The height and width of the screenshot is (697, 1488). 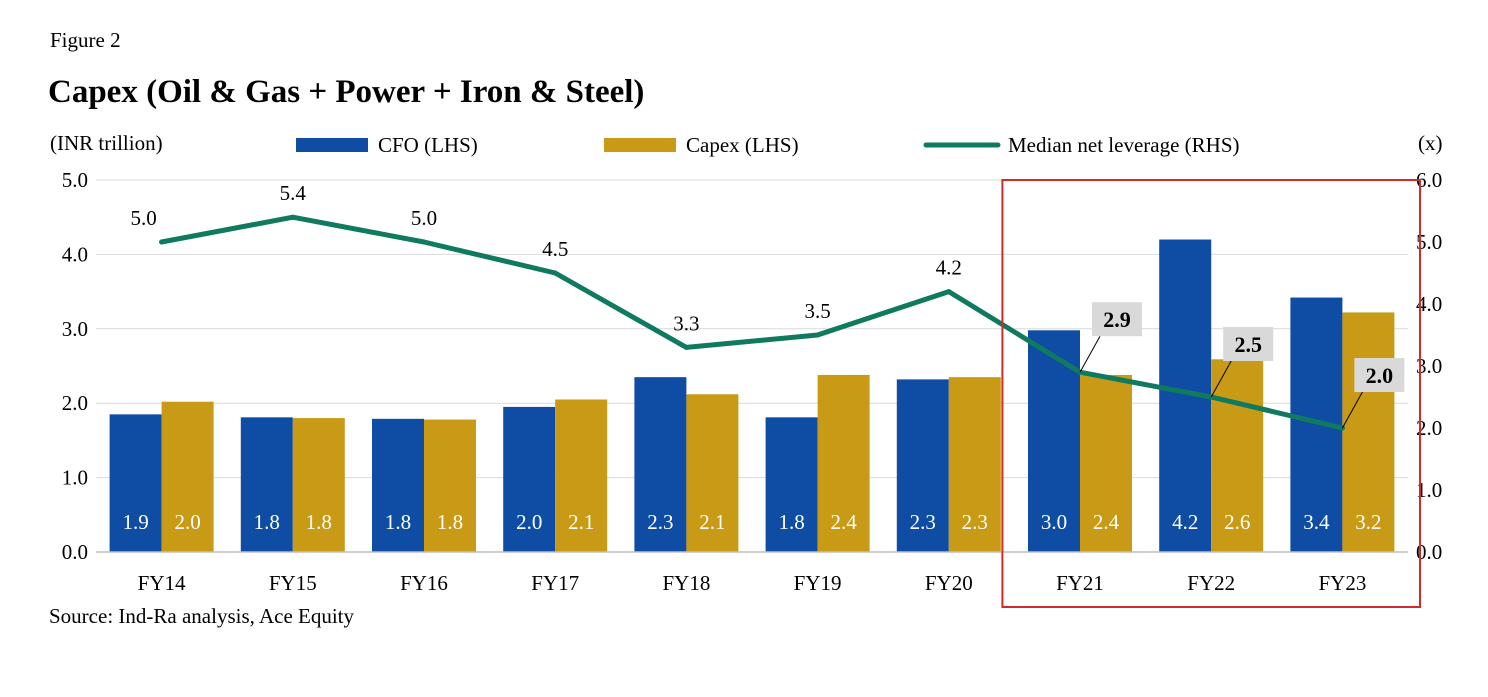 I want to click on cfo-bar-value-label: 1.9, so click(x=135, y=522).